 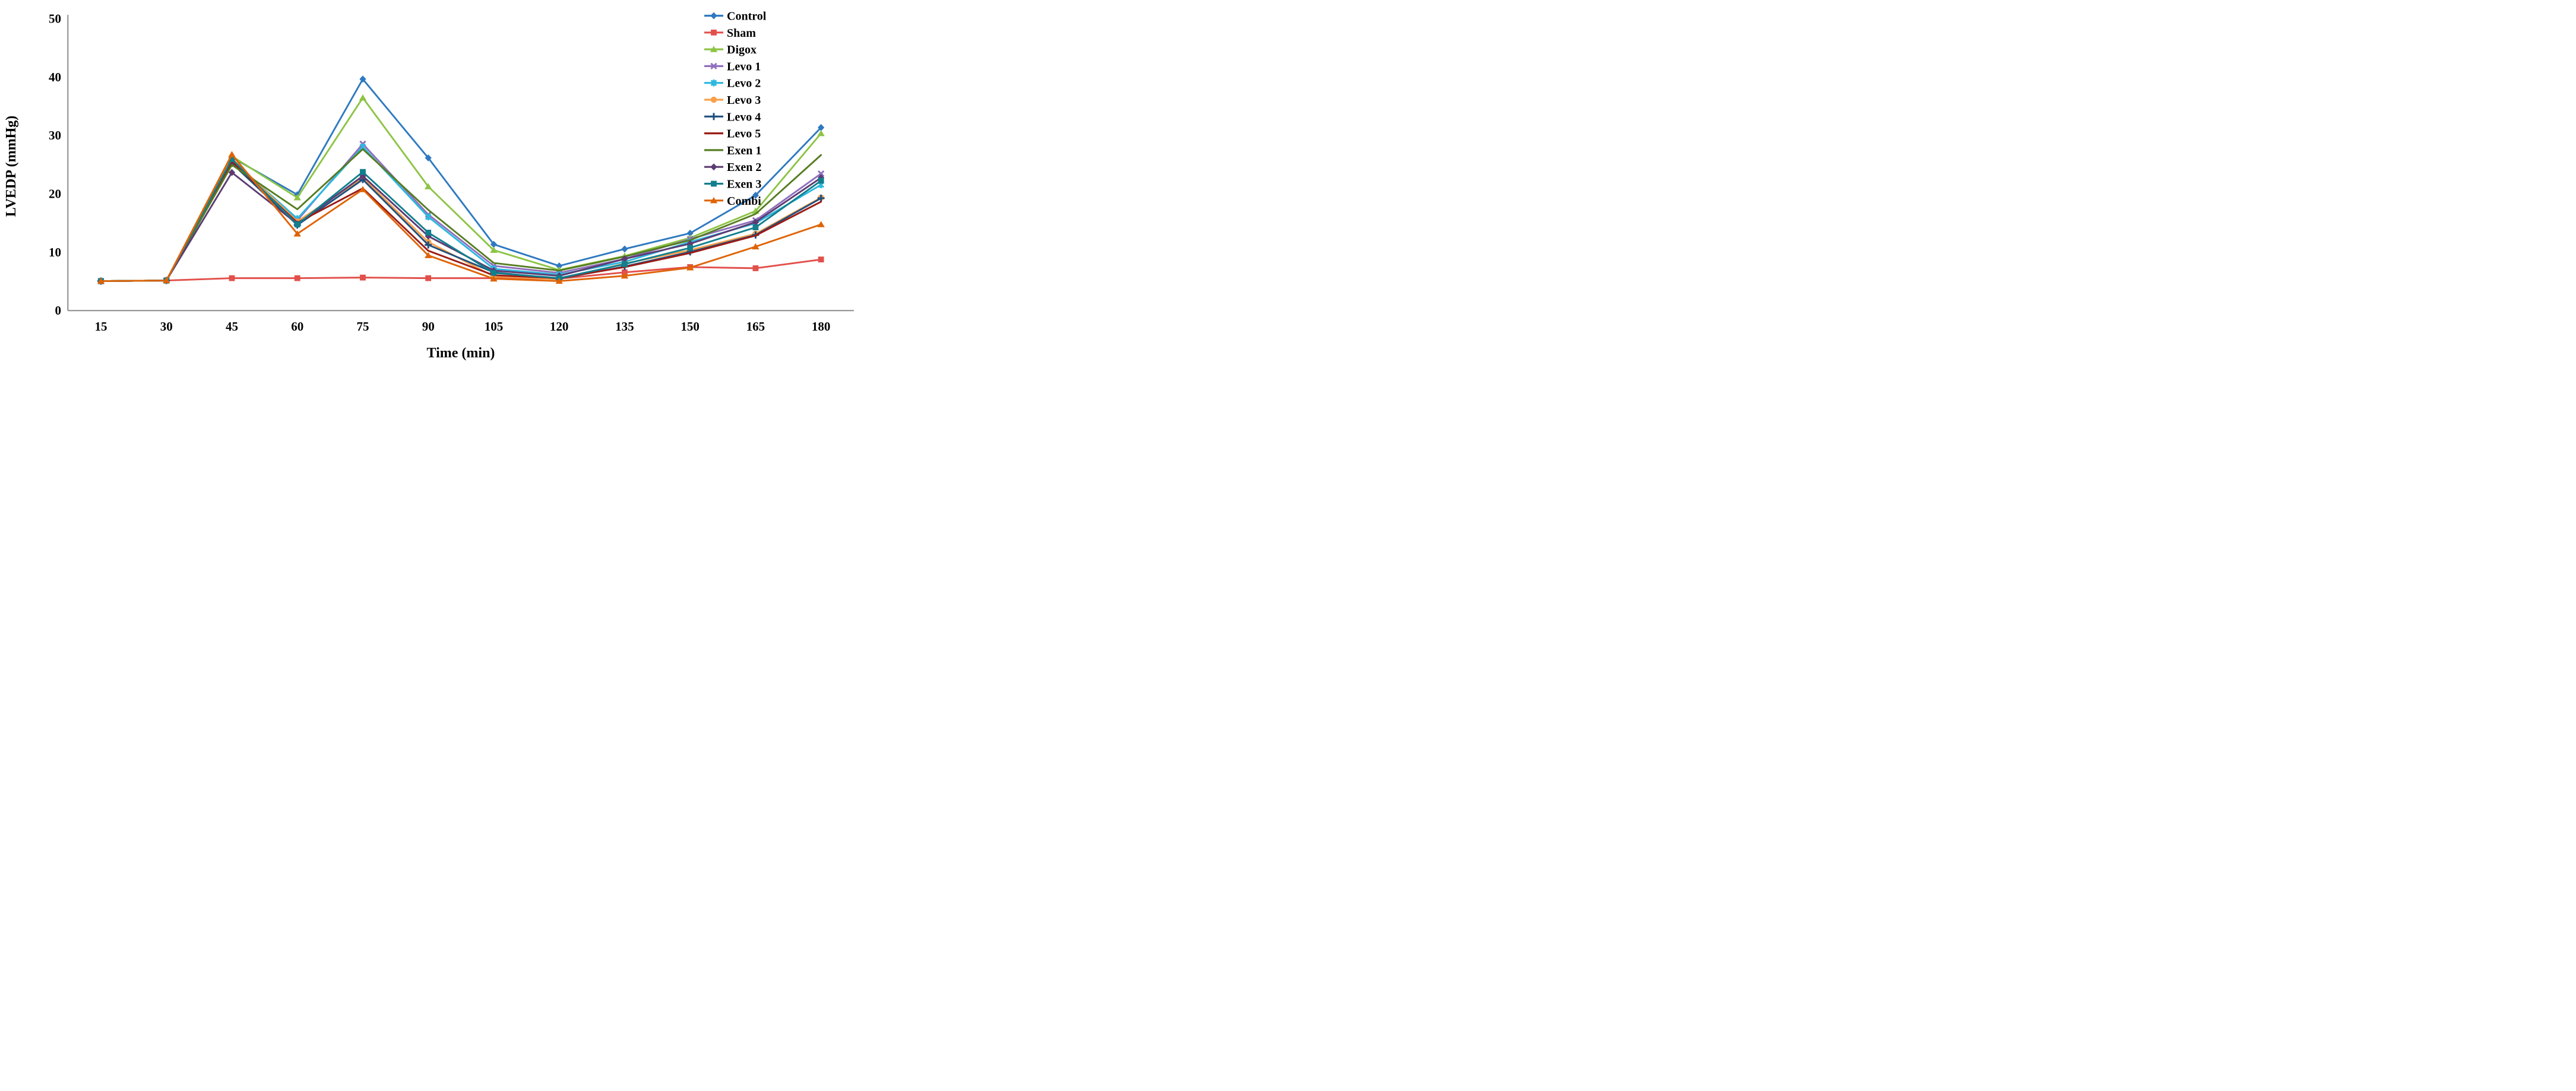 I want to click on legend-item-exen-1: Exen 1, so click(x=732, y=150).